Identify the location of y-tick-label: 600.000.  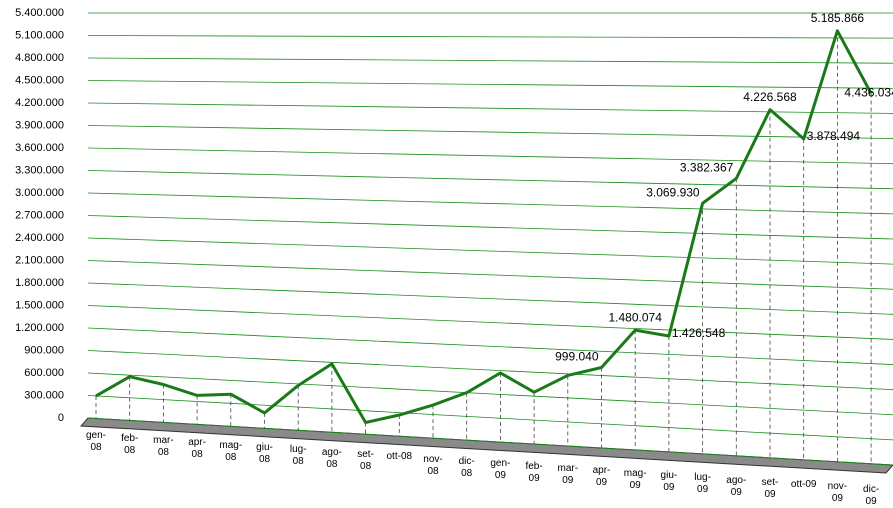
(44, 373).